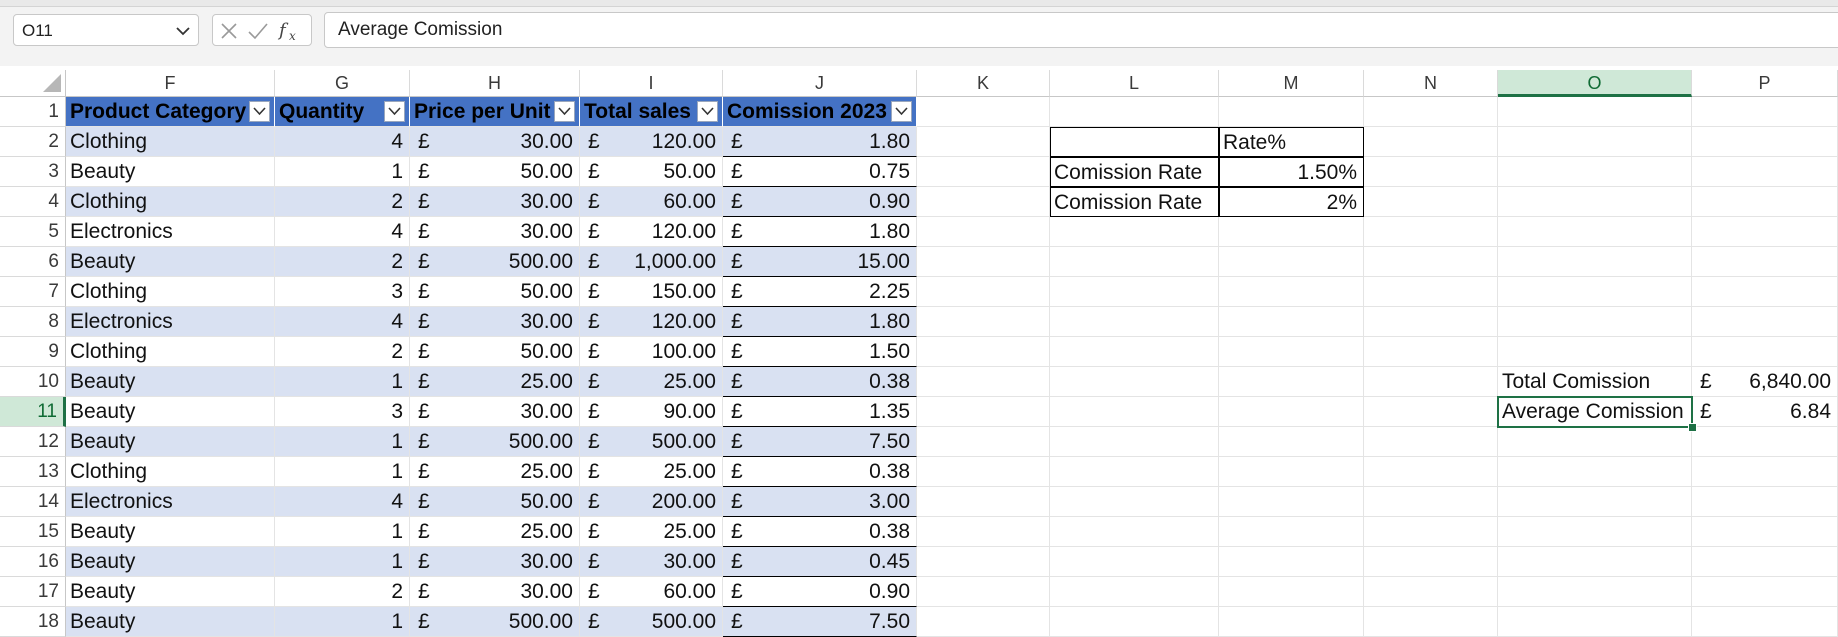 The height and width of the screenshot is (637, 1838). Describe the element at coordinates (229, 31) in the screenshot. I see `cancel-icon` at that location.